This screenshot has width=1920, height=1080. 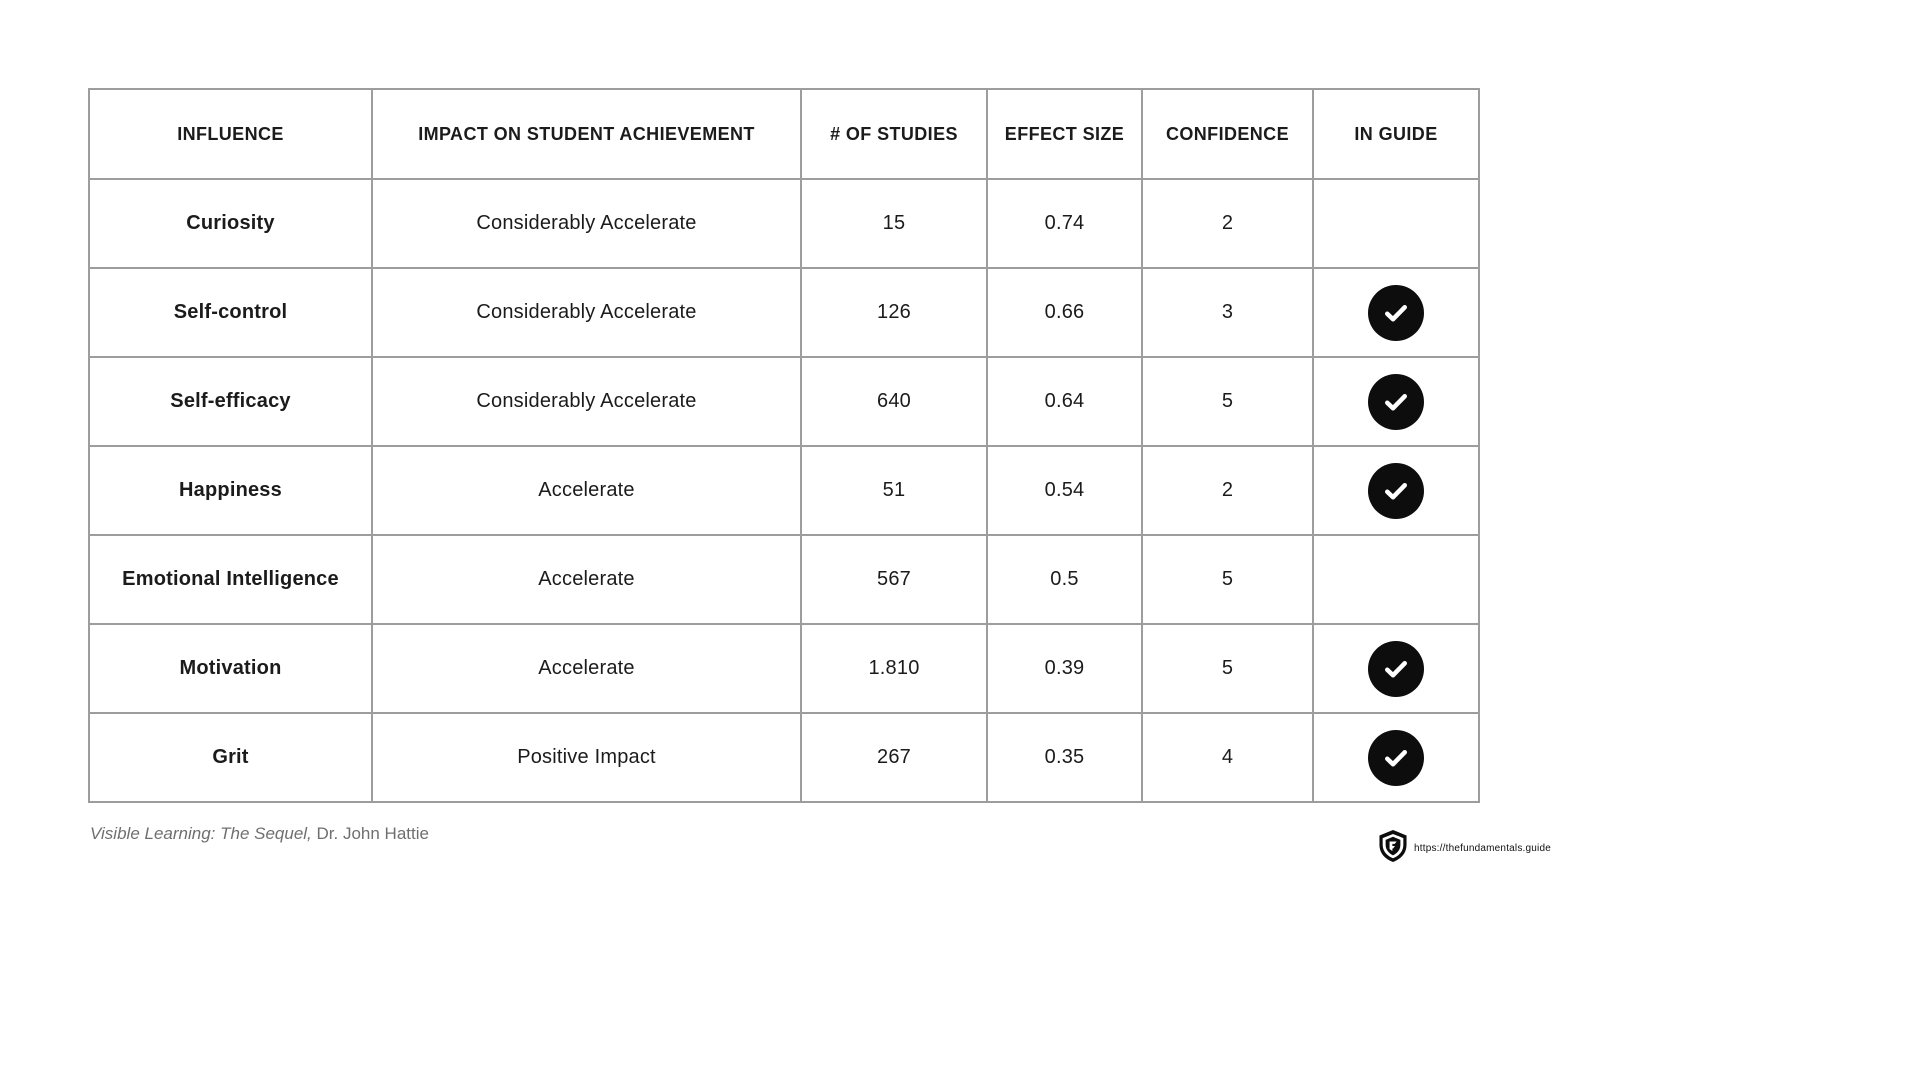 I want to click on brand-footer: https://thefundamentals.guide, so click(x=1464, y=848).